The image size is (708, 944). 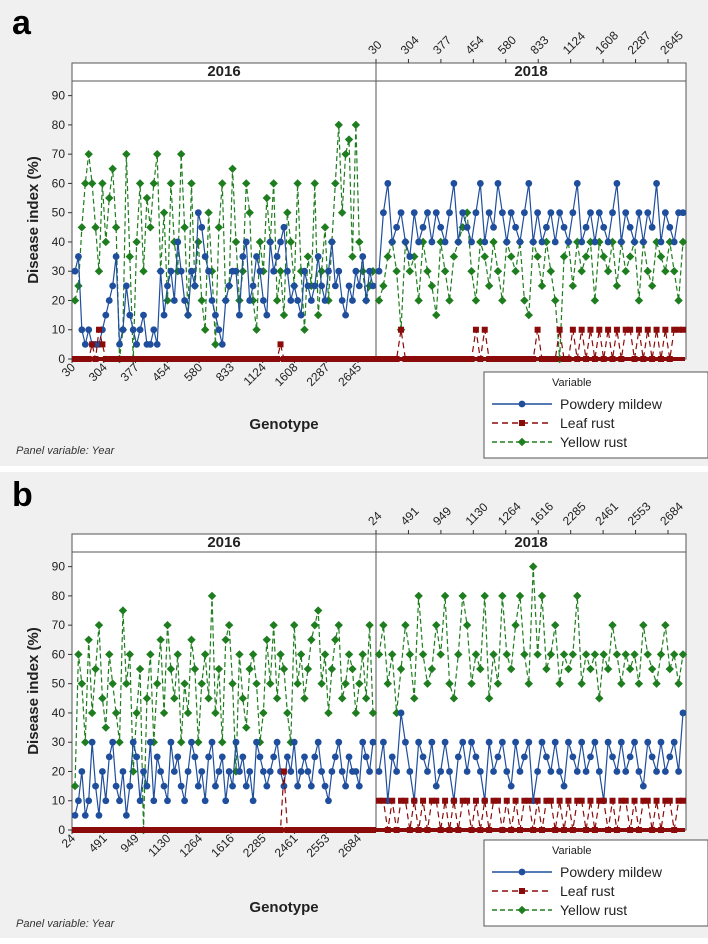 I want to click on y-tick-label: 10, so click(x=59, y=330).